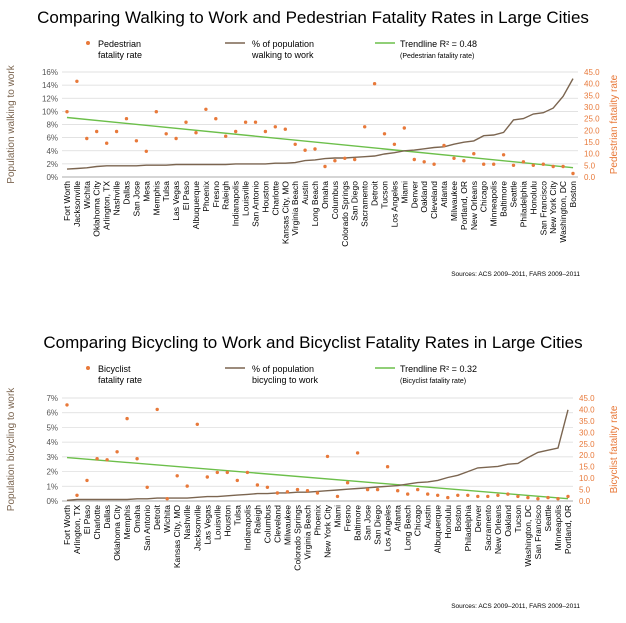 The height and width of the screenshot is (623, 626). Describe the element at coordinates (568, 529) in the screenshot. I see `category-label: Portland, OR` at that location.